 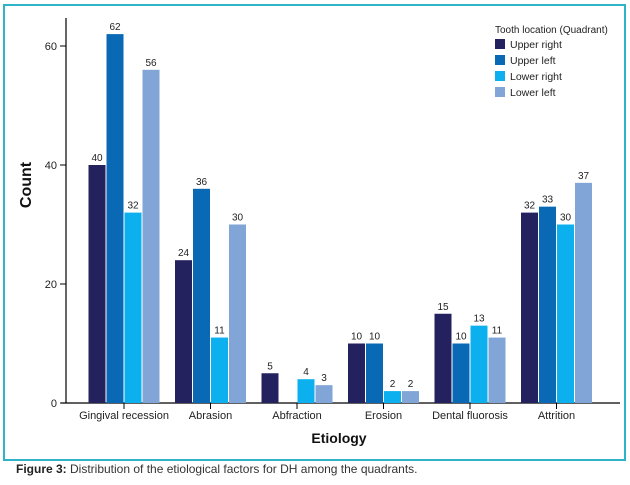 I want to click on y-tick-label: 60, so click(x=51, y=47).